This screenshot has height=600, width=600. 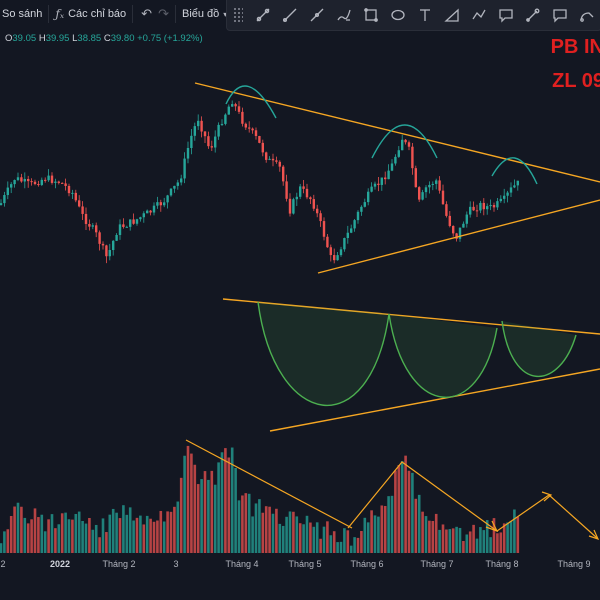 What do you see at coordinates (289, 15) in the screenshot?
I see `trend-line-icon` at bounding box center [289, 15].